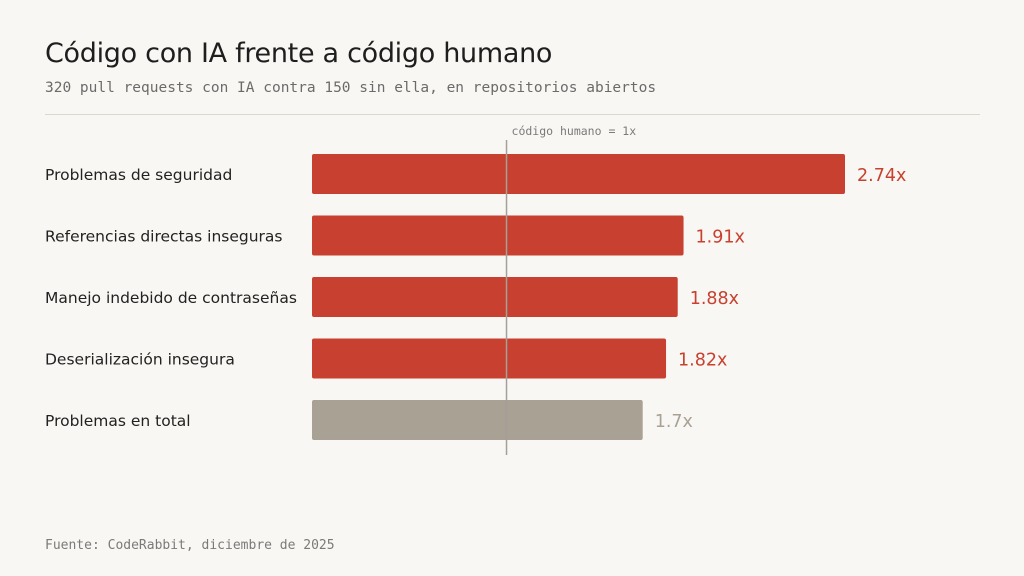 This screenshot has height=576, width=1024. I want to click on value-label: 2.74x, so click(881, 176).